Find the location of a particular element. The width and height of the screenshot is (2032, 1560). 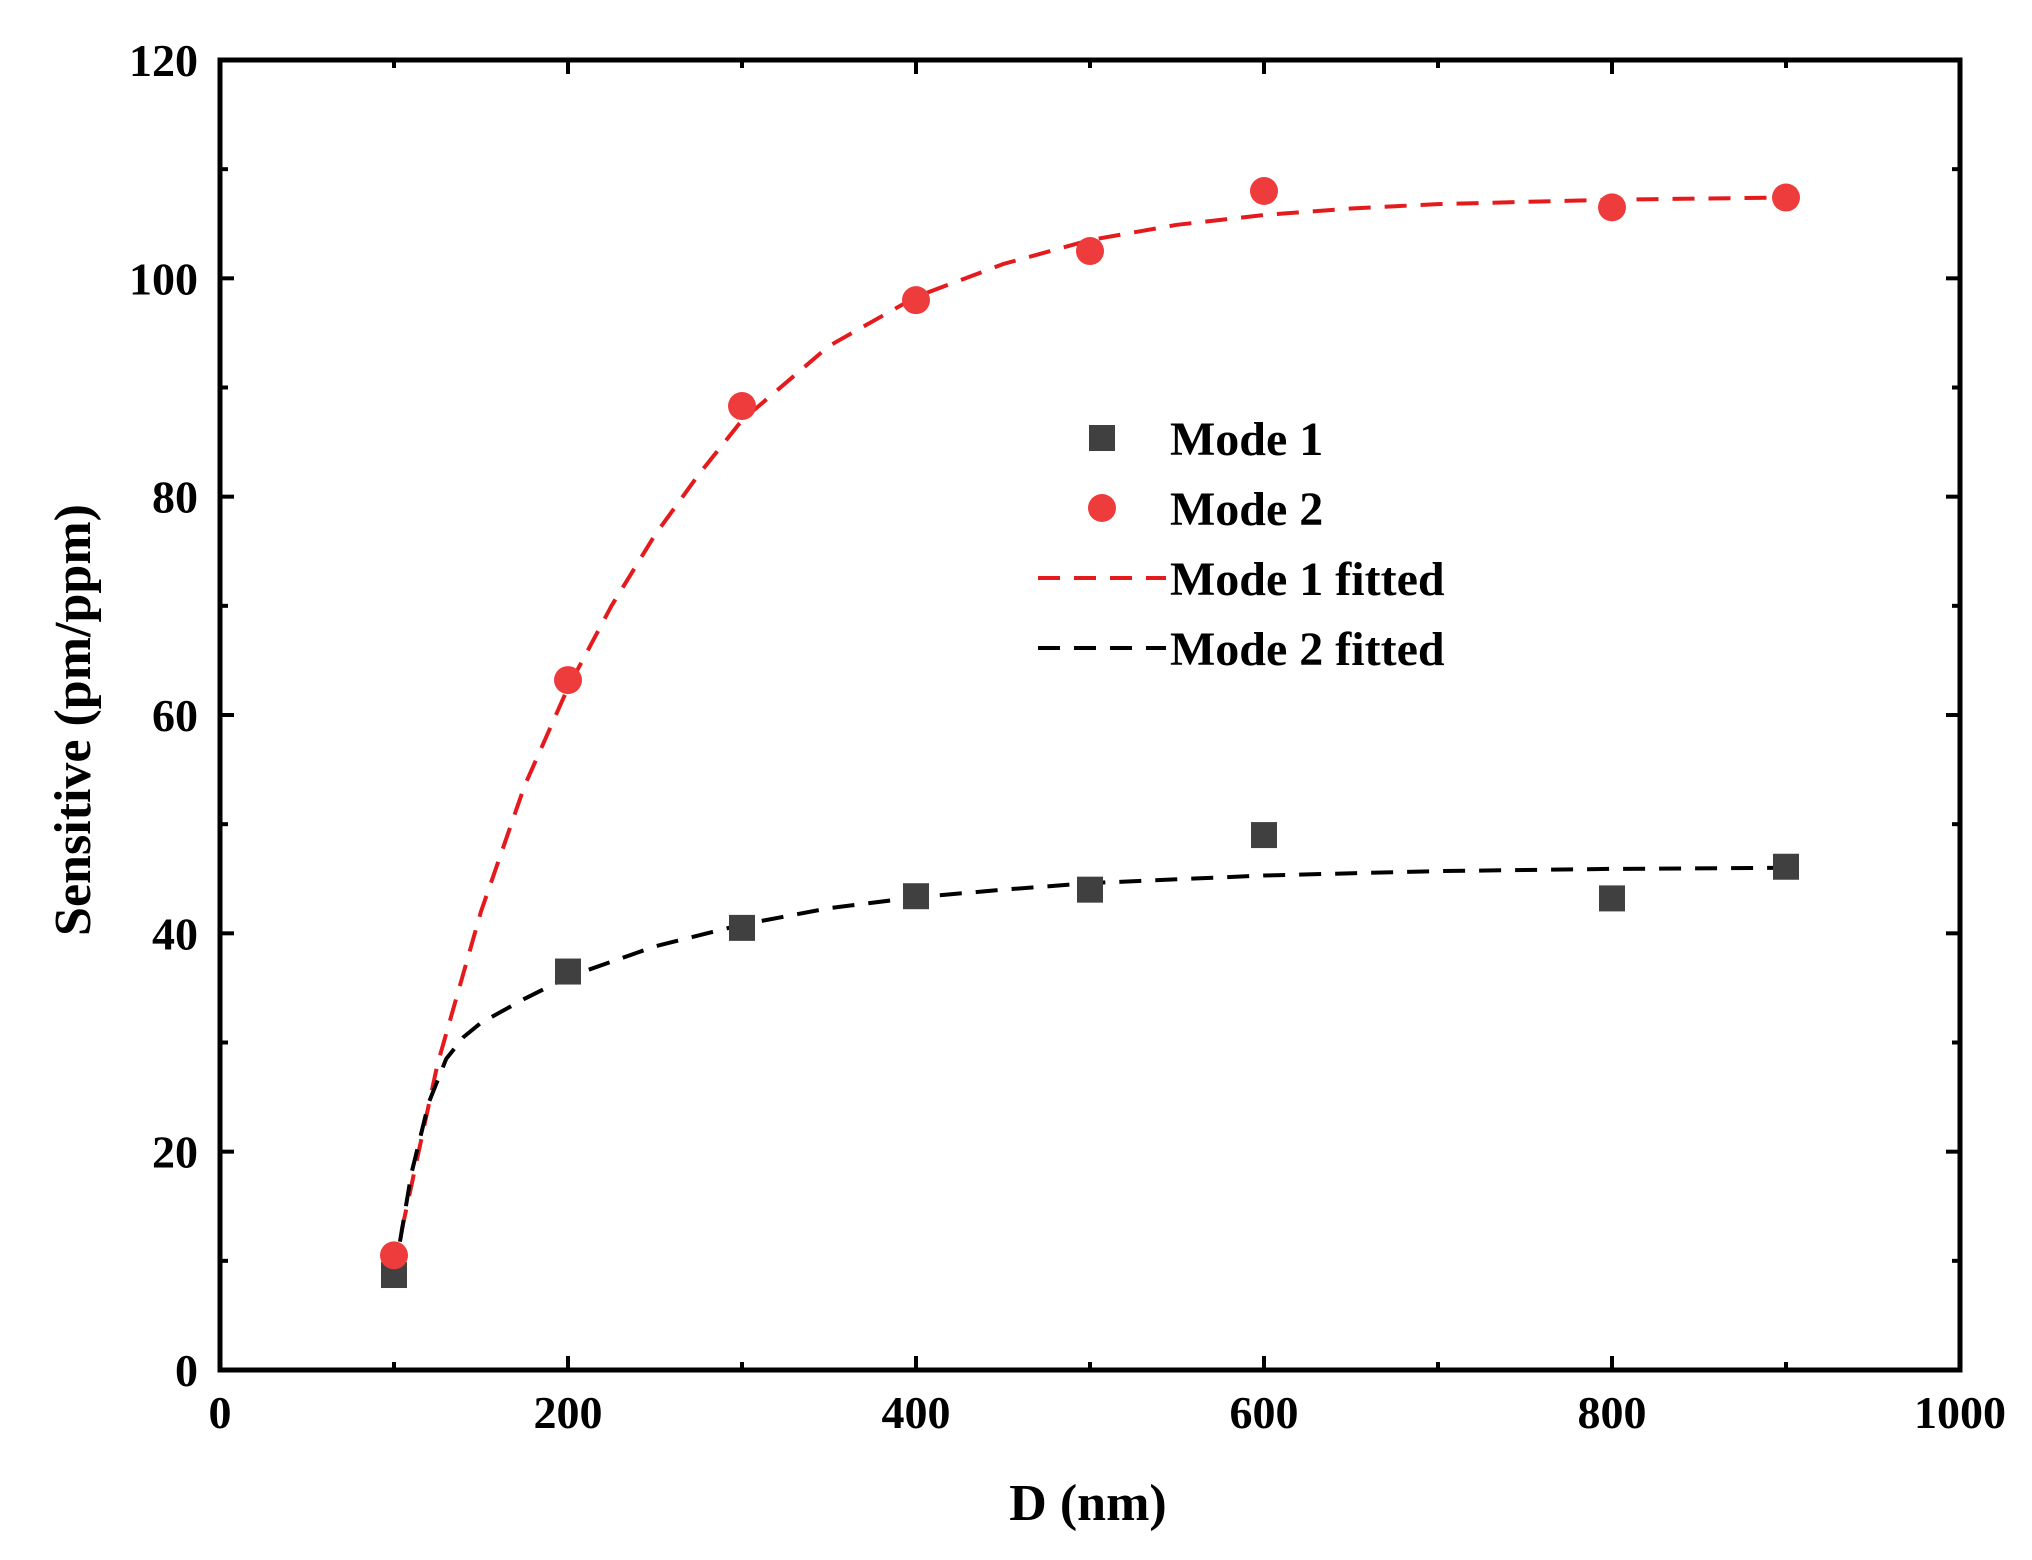

y-tick-label: 80 is located at coordinates (175, 497).